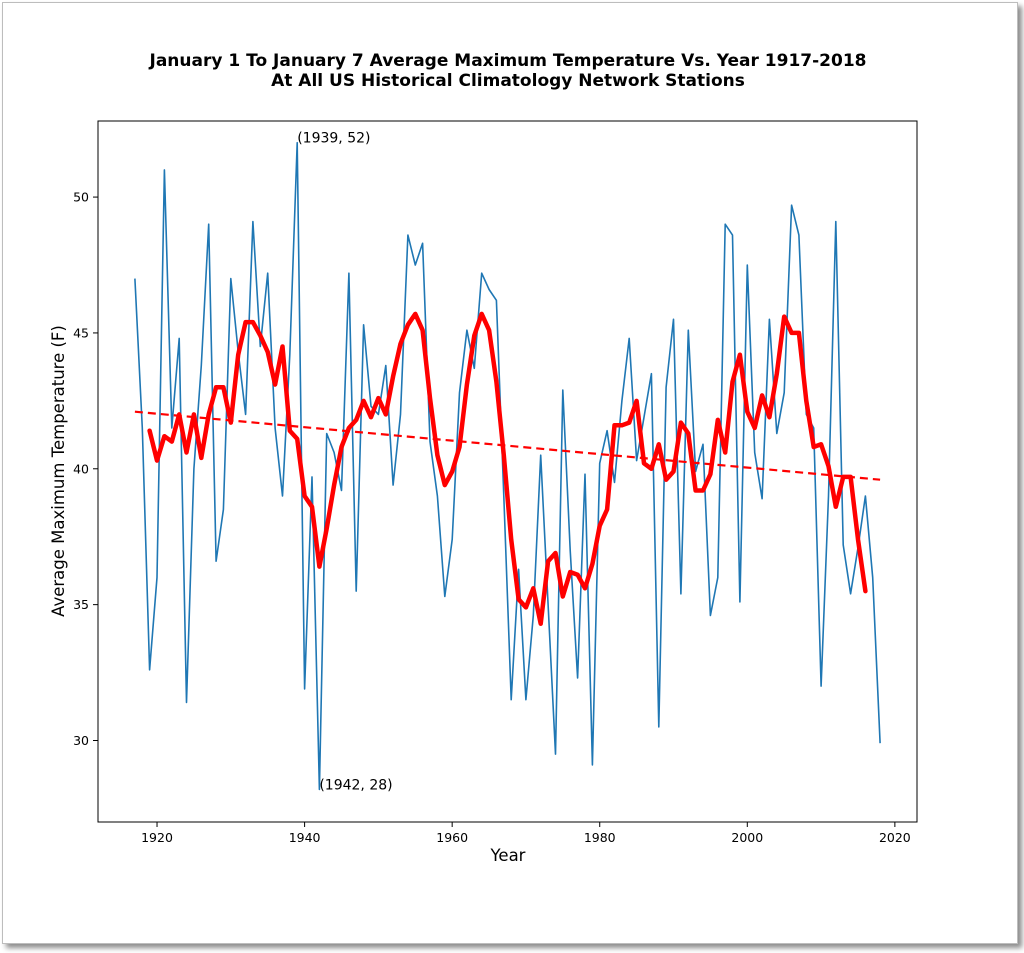  I want to click on x-axis-label: Year, so click(508, 855).